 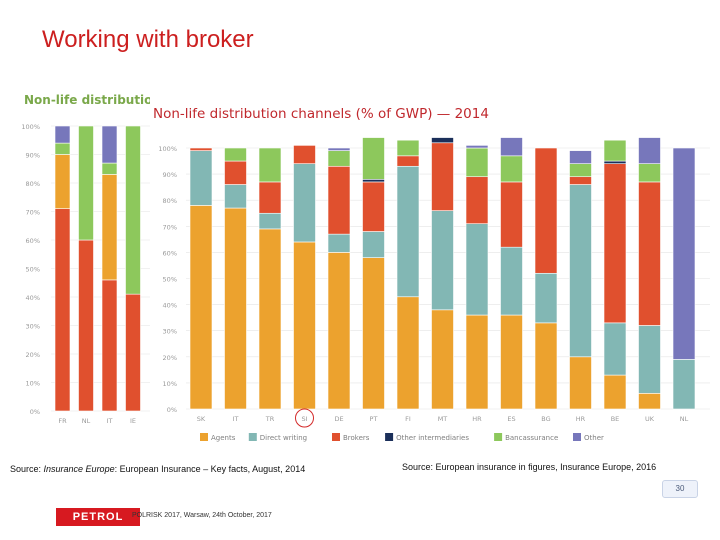 I want to click on y-tick-label-1-7: 70%, so click(x=170, y=227).